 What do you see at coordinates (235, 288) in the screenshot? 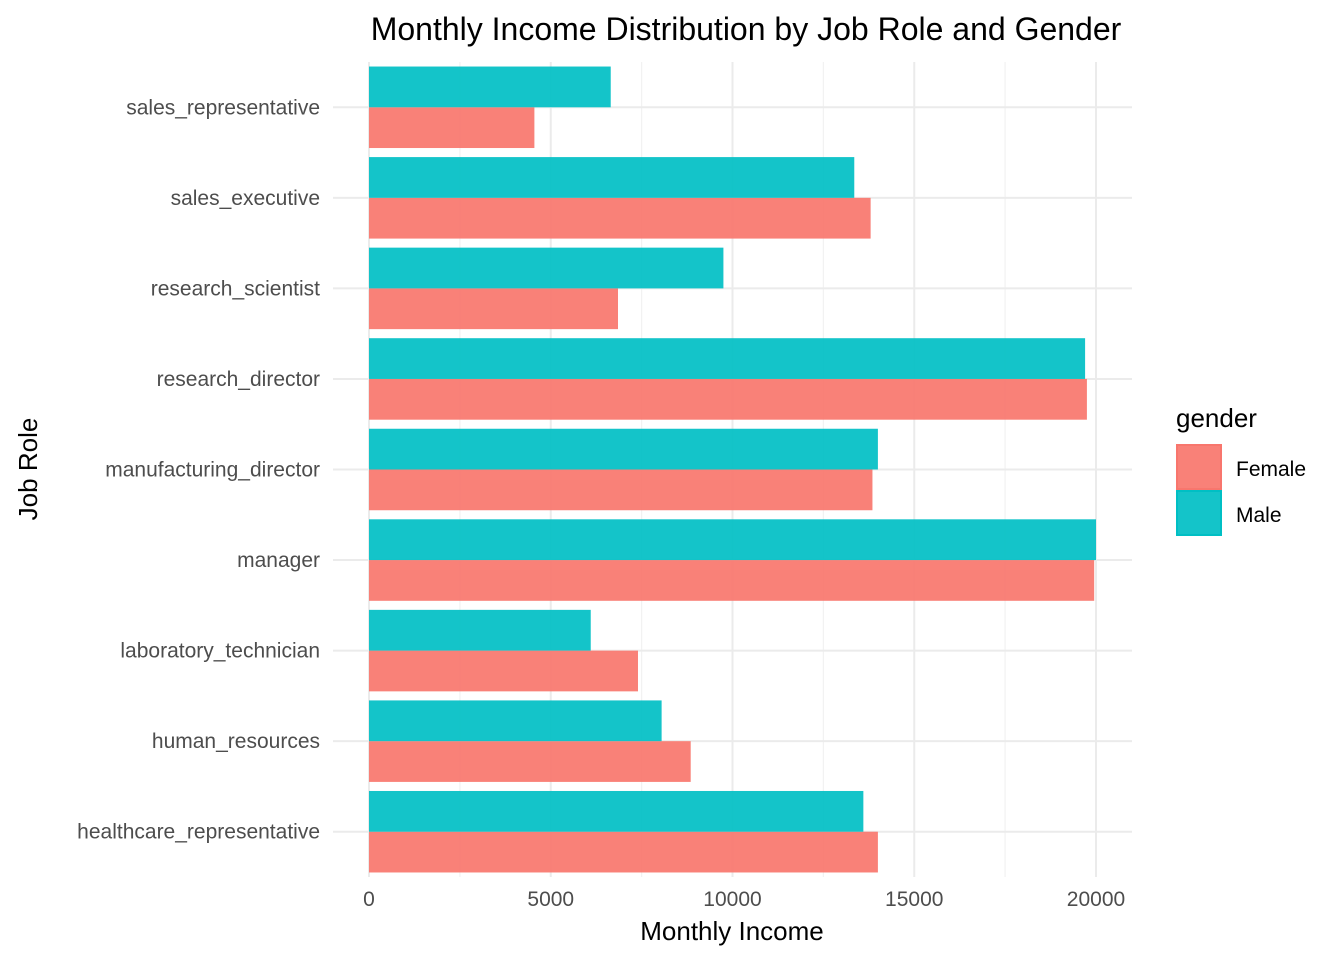
I see `y-tick-label: research_scientist` at bounding box center [235, 288].